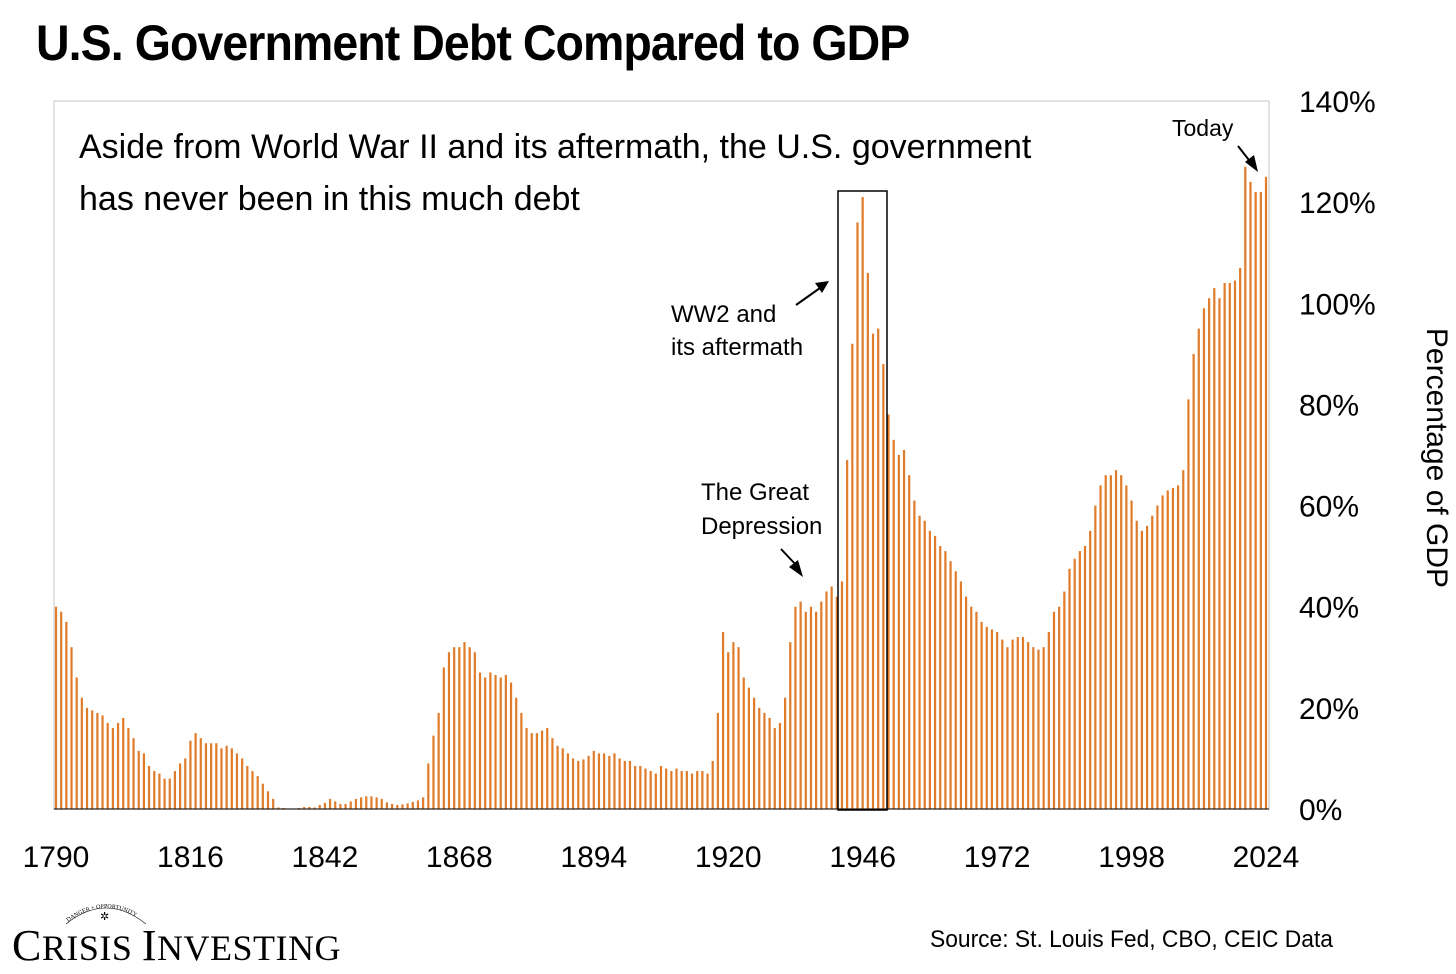 This screenshot has height=974, width=1456. Describe the element at coordinates (630, 784) in the screenshot. I see `bar-1901` at that location.